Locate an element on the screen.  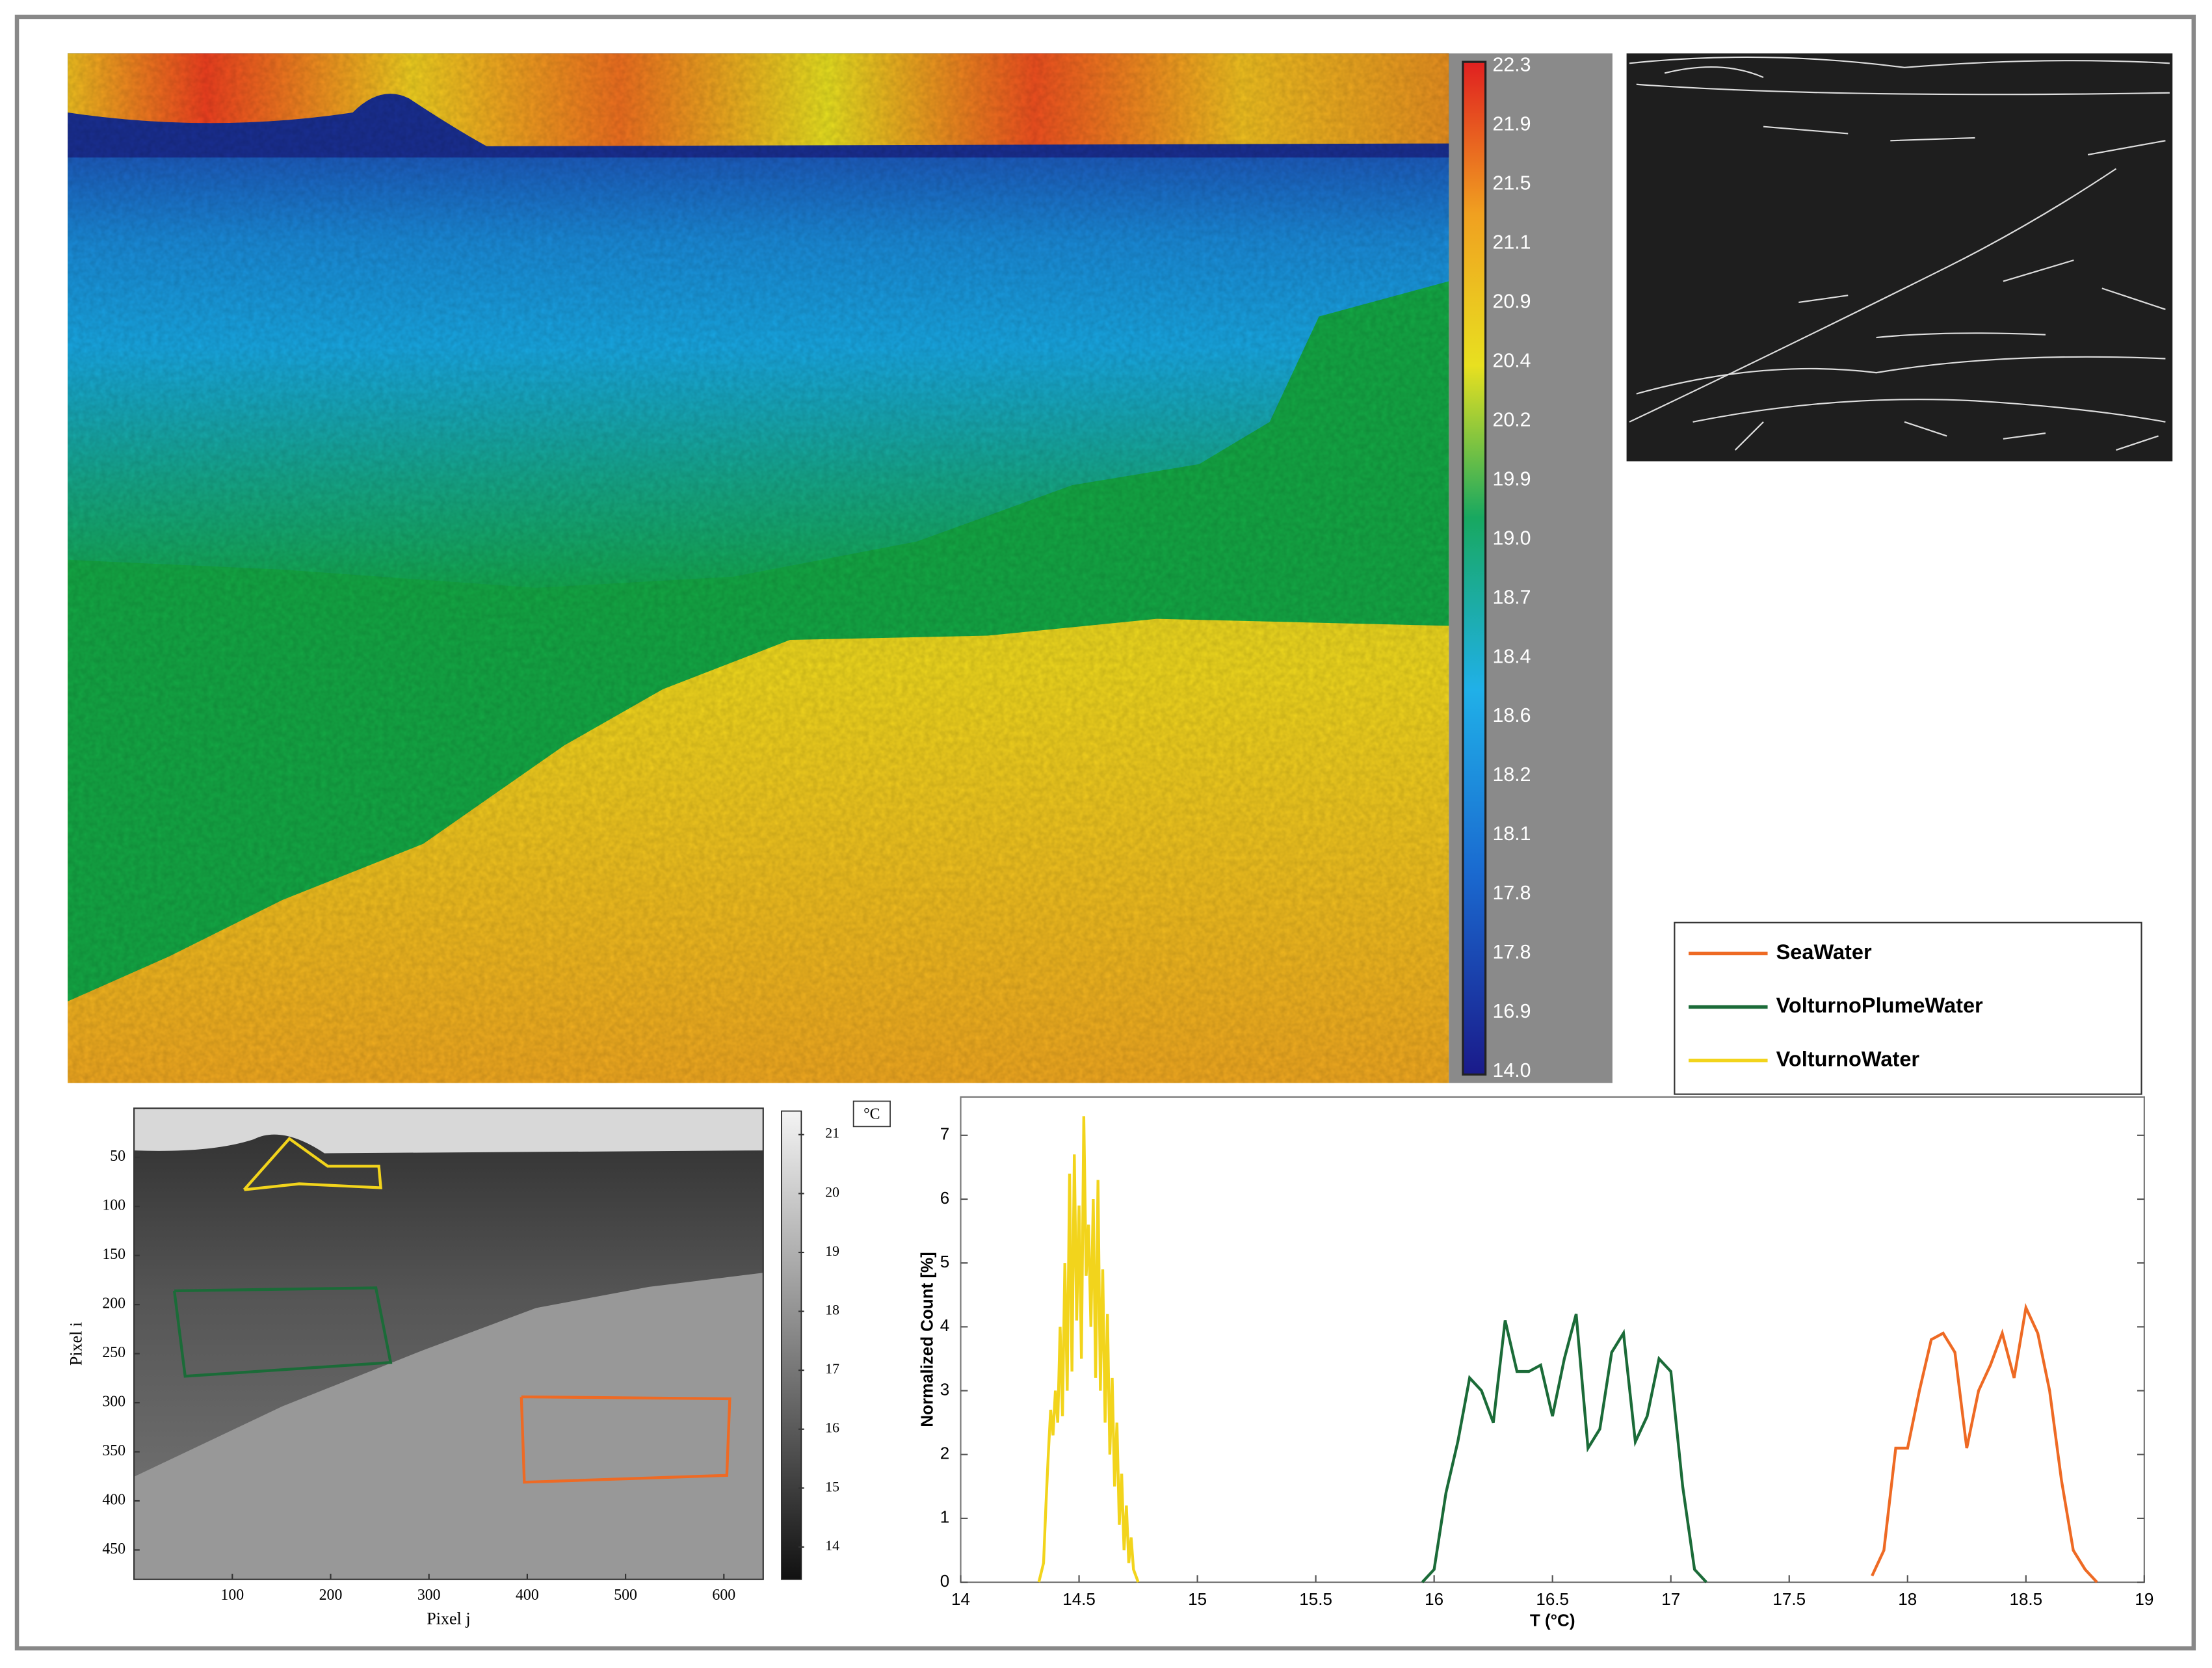
legend-label: VolturnoWater is located at coordinates (1848, 1058).